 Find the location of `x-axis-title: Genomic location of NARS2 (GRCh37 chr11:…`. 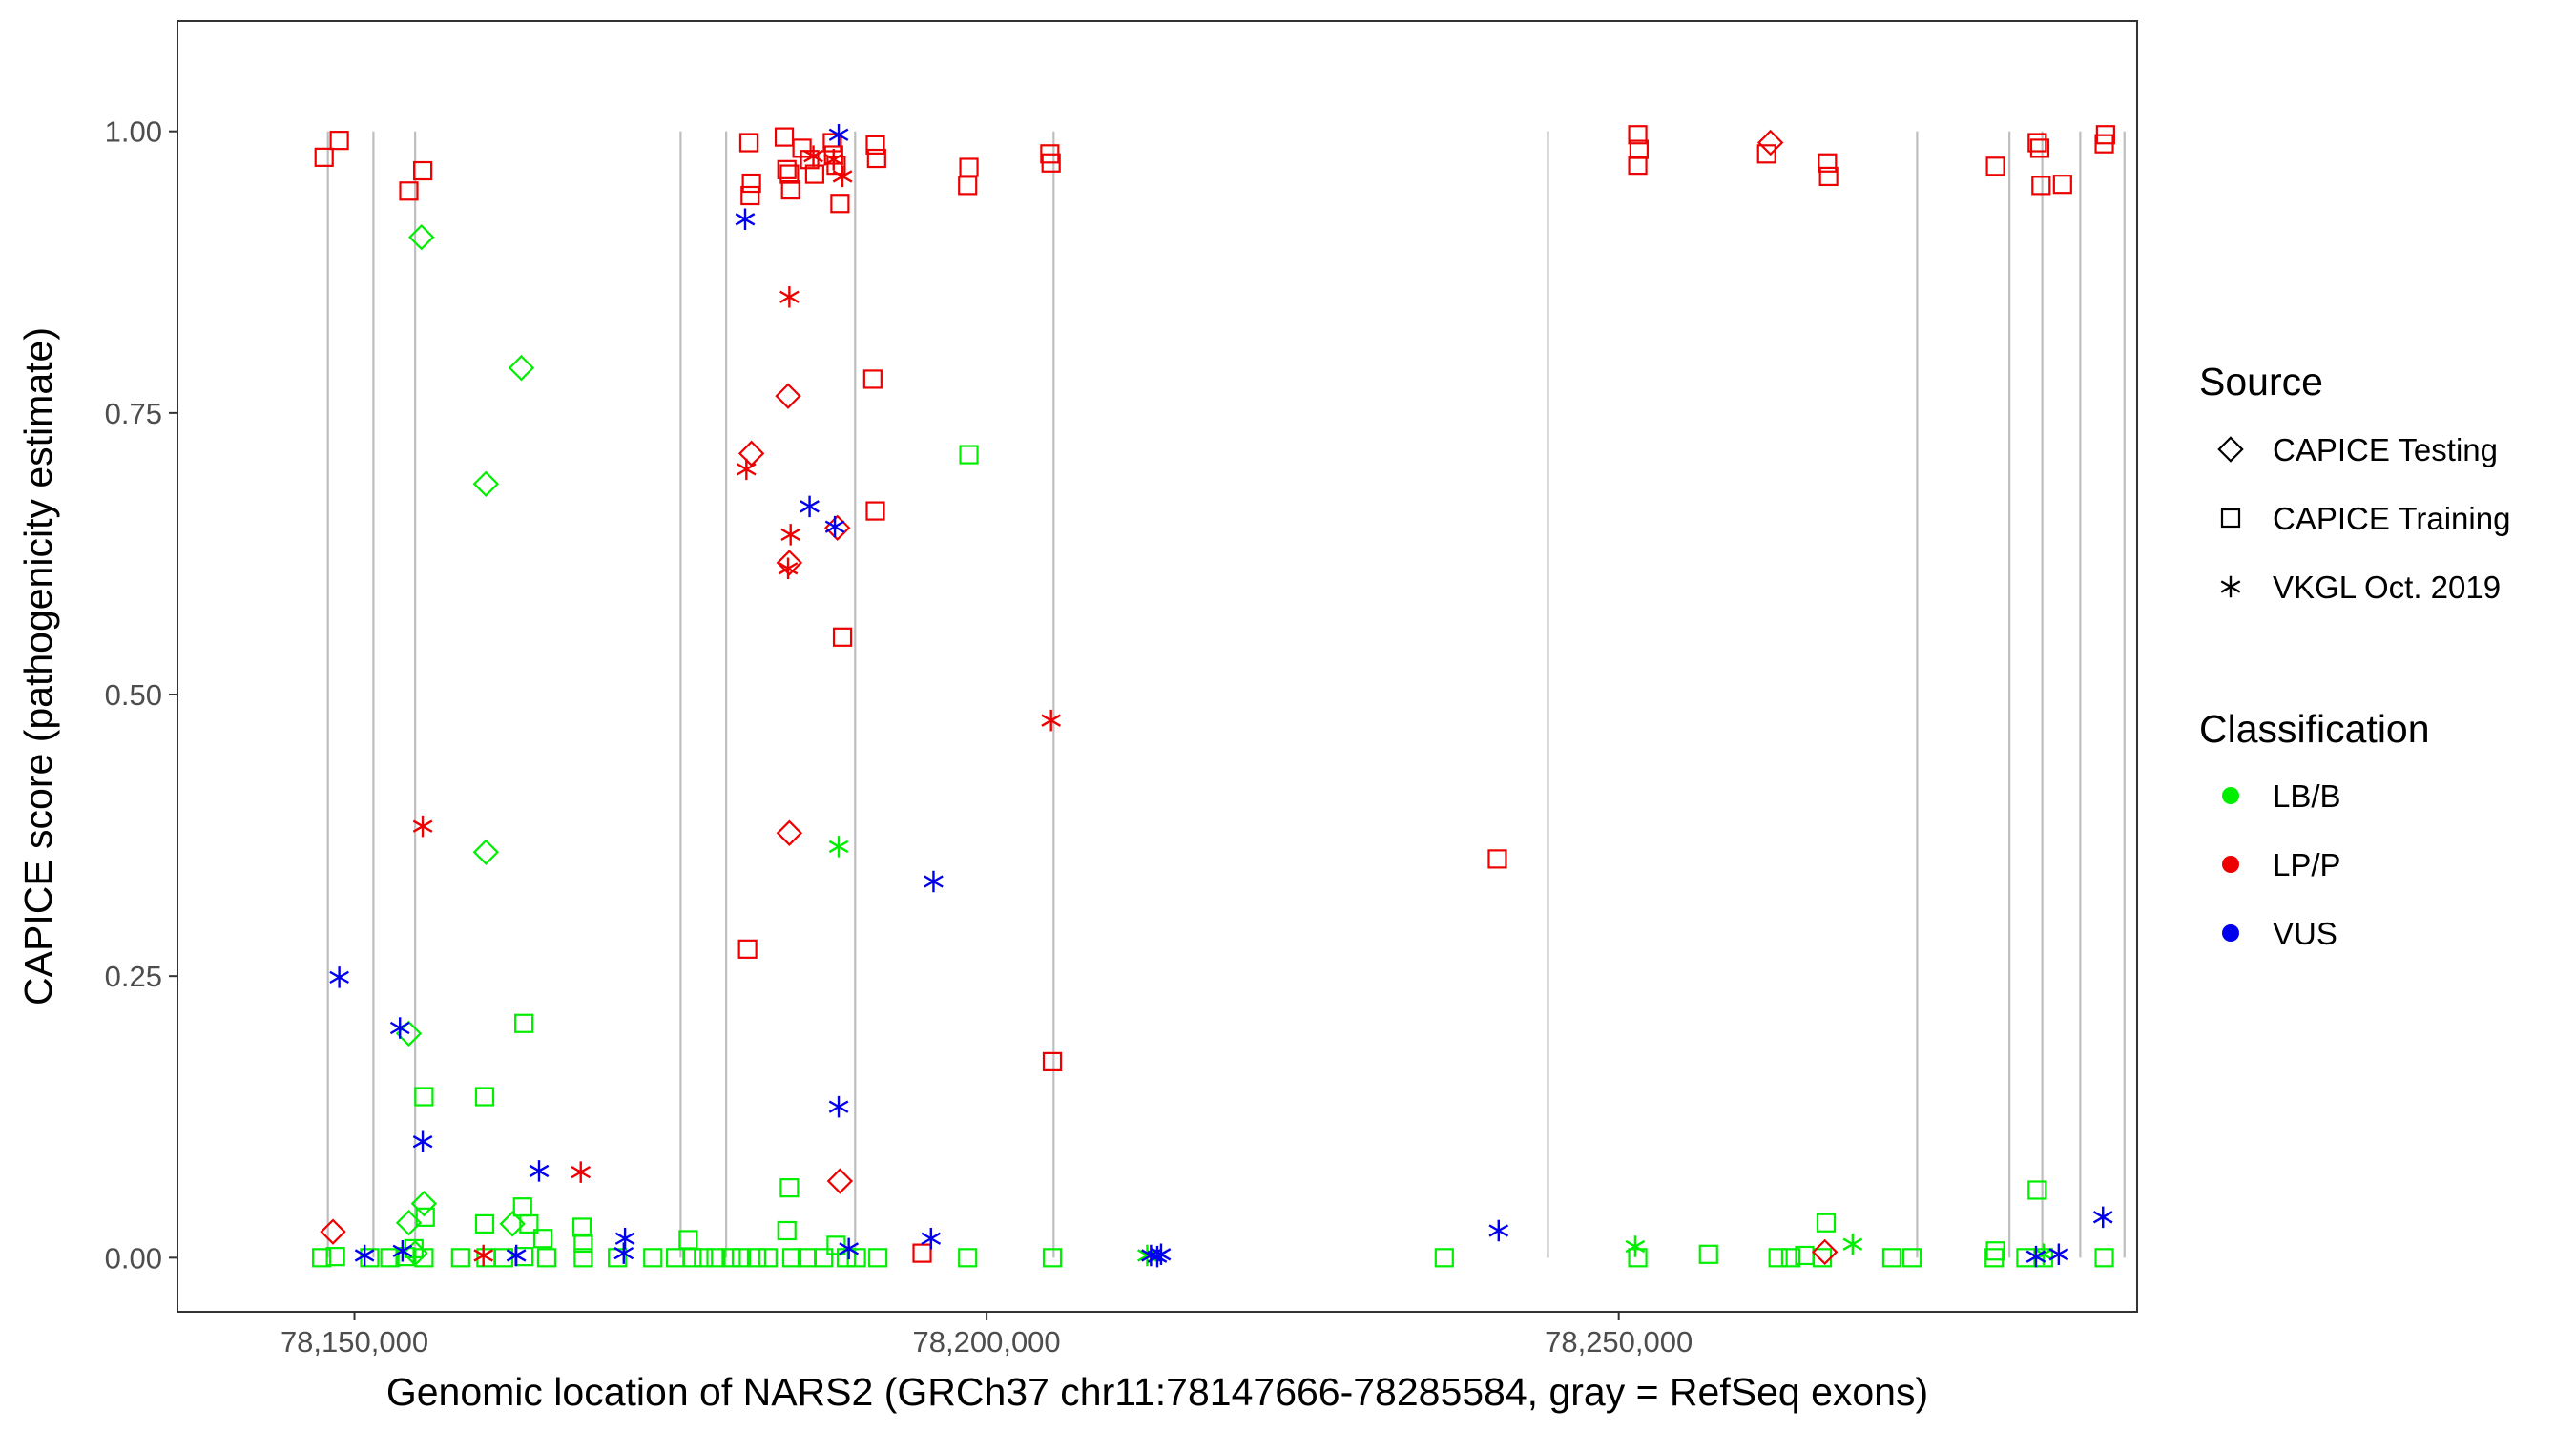

x-axis-title: Genomic location of NARS2 (GRCh37 chr11:… is located at coordinates (1157, 1392).